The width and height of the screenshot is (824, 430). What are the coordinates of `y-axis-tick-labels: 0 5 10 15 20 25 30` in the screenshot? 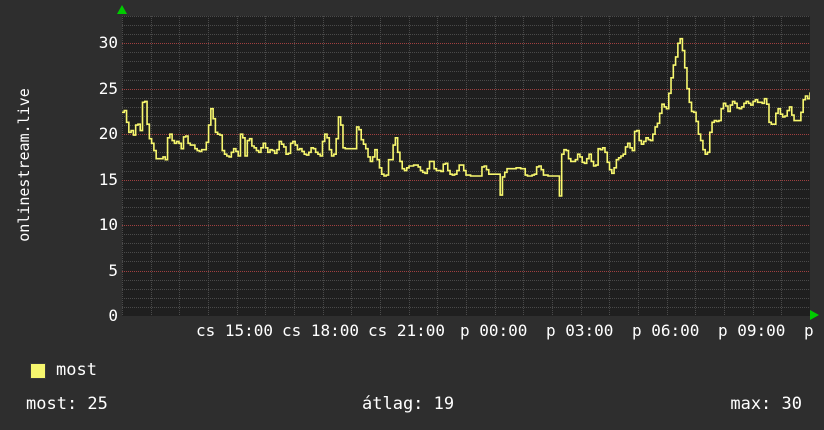 It's located at (59, 170).